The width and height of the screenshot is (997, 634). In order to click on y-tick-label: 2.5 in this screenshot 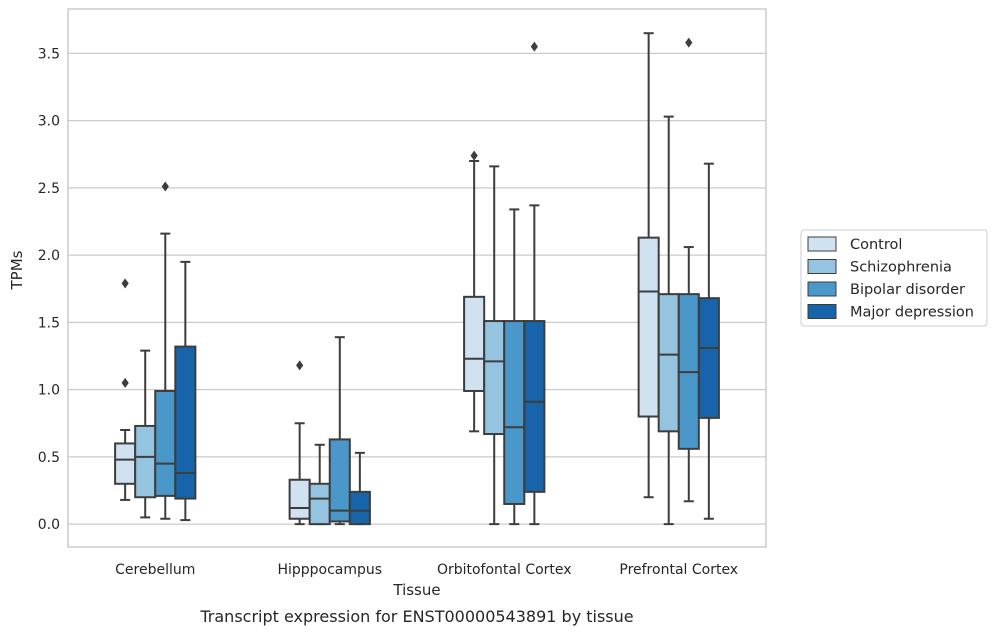, I will do `click(49, 189)`.